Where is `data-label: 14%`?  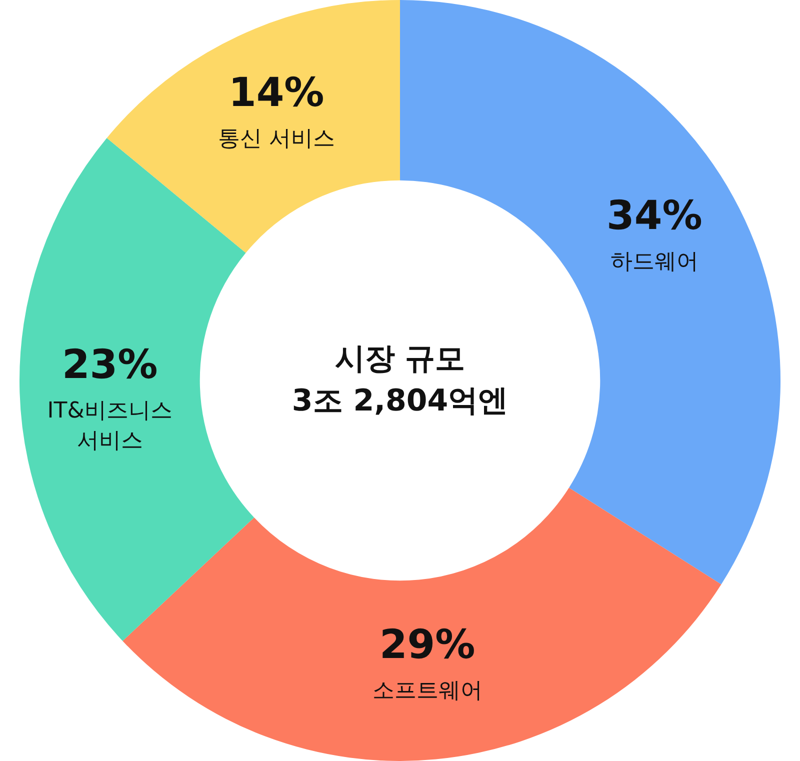
data-label: 14% is located at coordinates (276, 93).